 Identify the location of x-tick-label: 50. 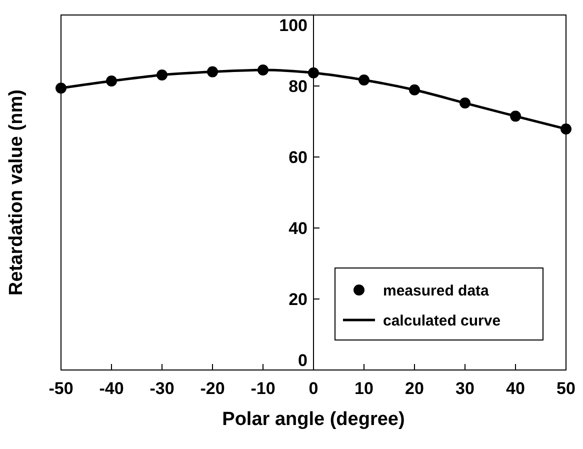
(566, 388).